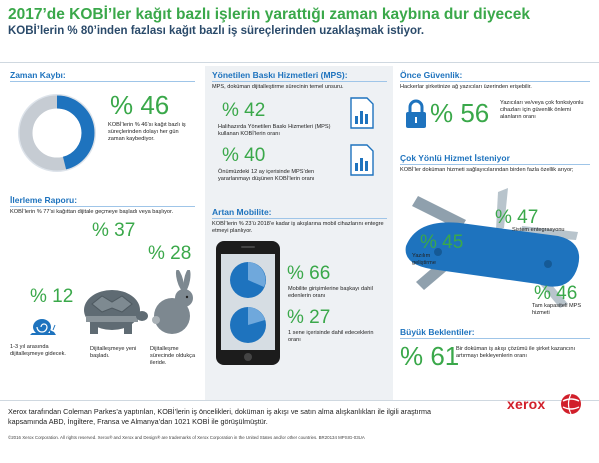  I want to click on ilerleme-percent-2: % 37, so click(114, 230).